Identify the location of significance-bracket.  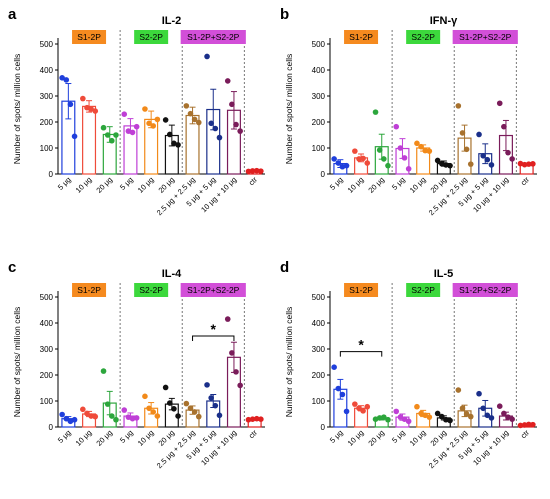
(361, 354).